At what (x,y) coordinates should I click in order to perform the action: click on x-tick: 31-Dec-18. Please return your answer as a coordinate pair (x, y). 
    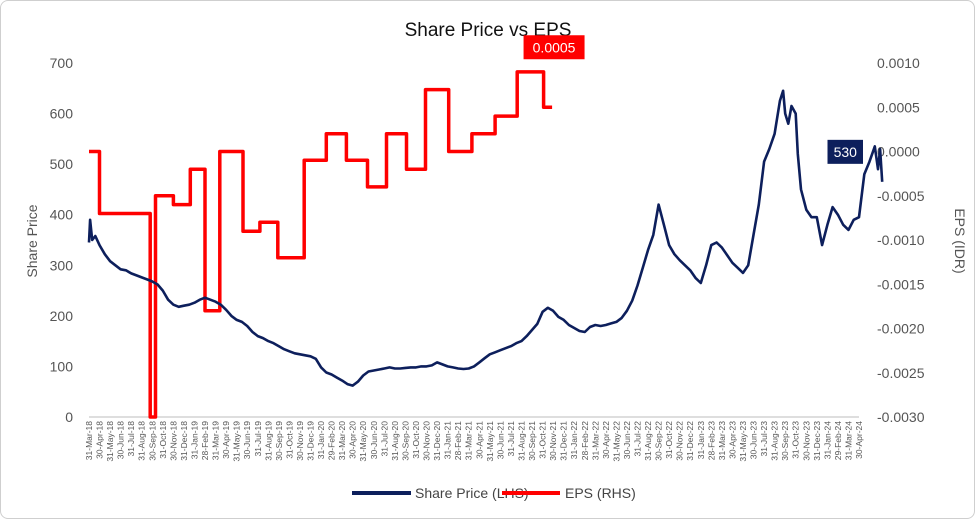
    Looking at the image, I should click on (184, 441).